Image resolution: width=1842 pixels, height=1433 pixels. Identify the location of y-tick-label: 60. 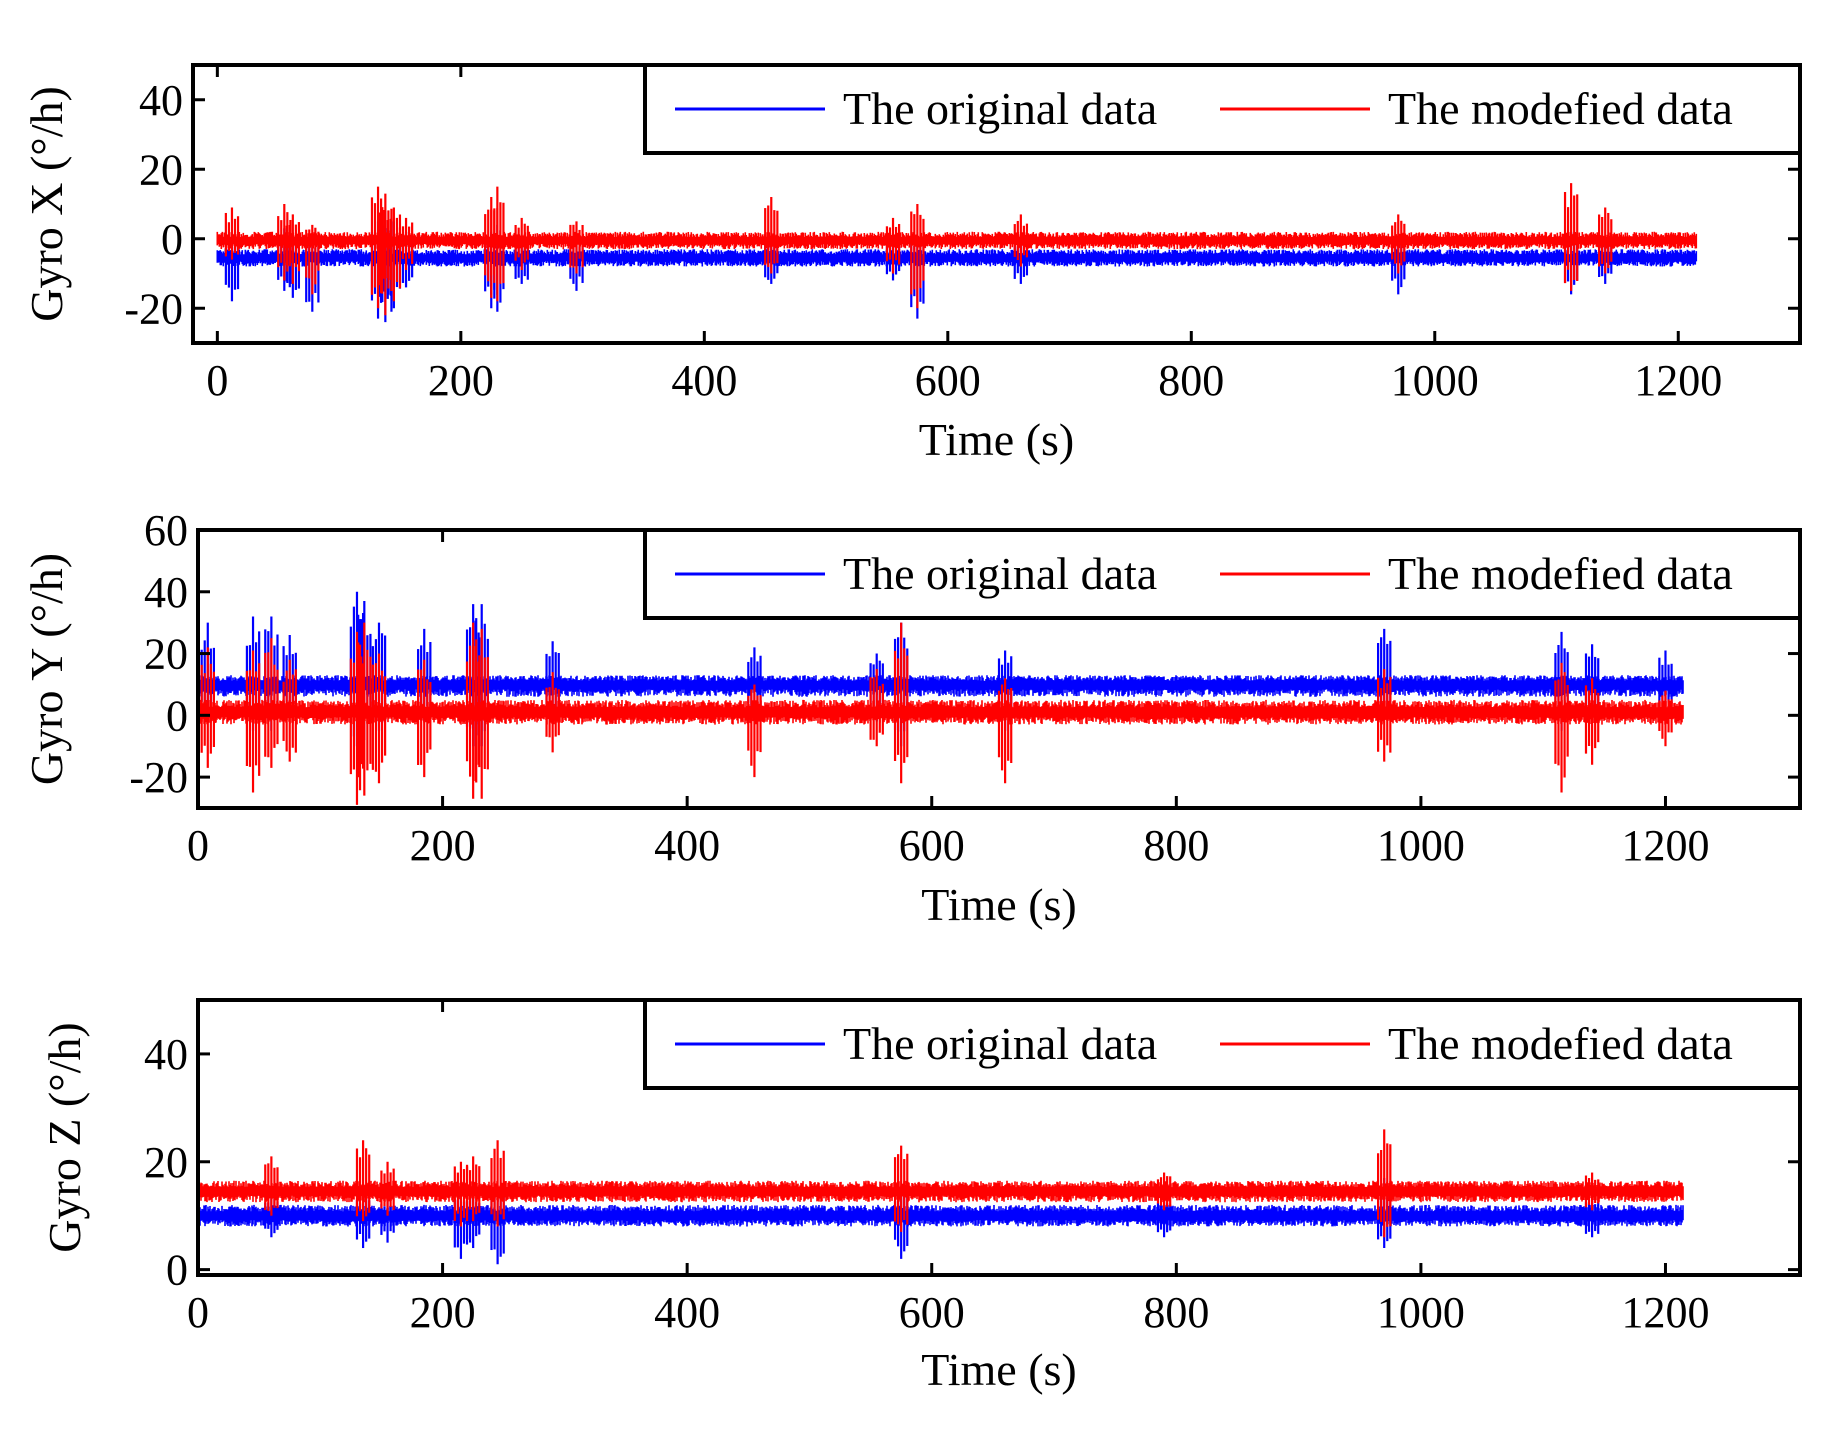
(166, 530).